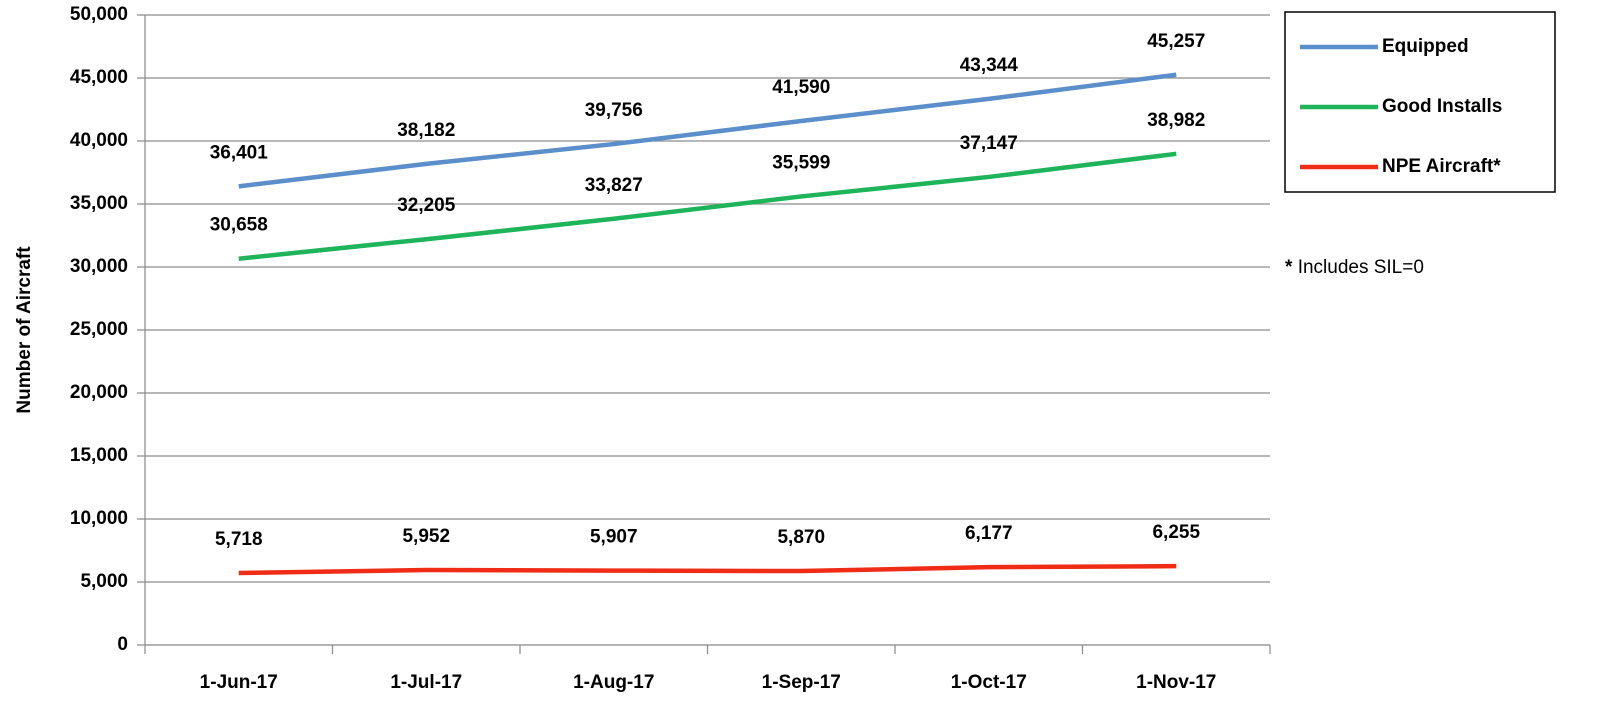 The height and width of the screenshot is (714, 1618). Describe the element at coordinates (1361, 267) in the screenshot. I see `footnote-text: Includes SIL=0` at that location.